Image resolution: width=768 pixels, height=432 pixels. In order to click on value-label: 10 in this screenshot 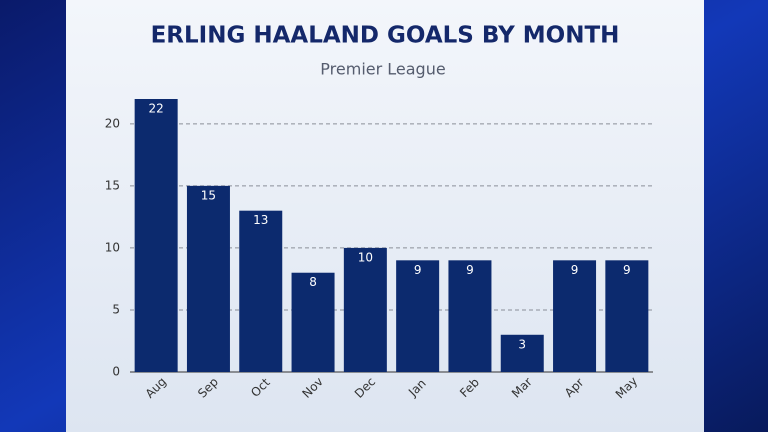, I will do `click(365, 257)`.